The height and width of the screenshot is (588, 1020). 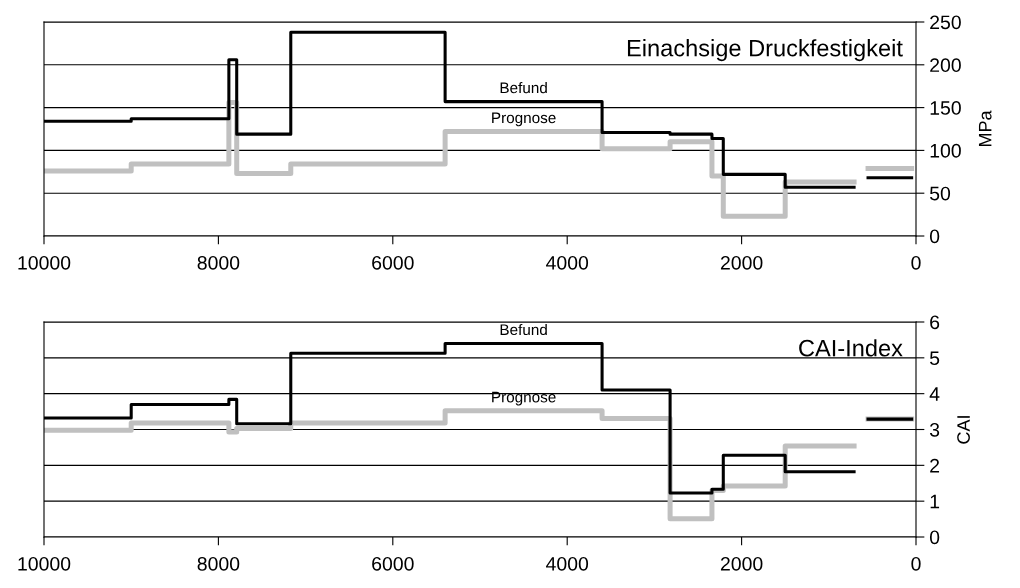 I want to click on y-tick-label: 6, so click(x=935, y=322).